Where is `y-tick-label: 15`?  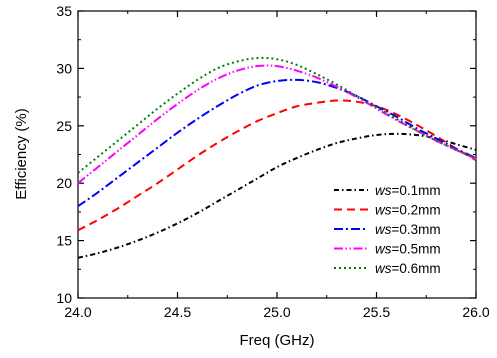 y-tick-label: 15 is located at coordinates (64, 241).